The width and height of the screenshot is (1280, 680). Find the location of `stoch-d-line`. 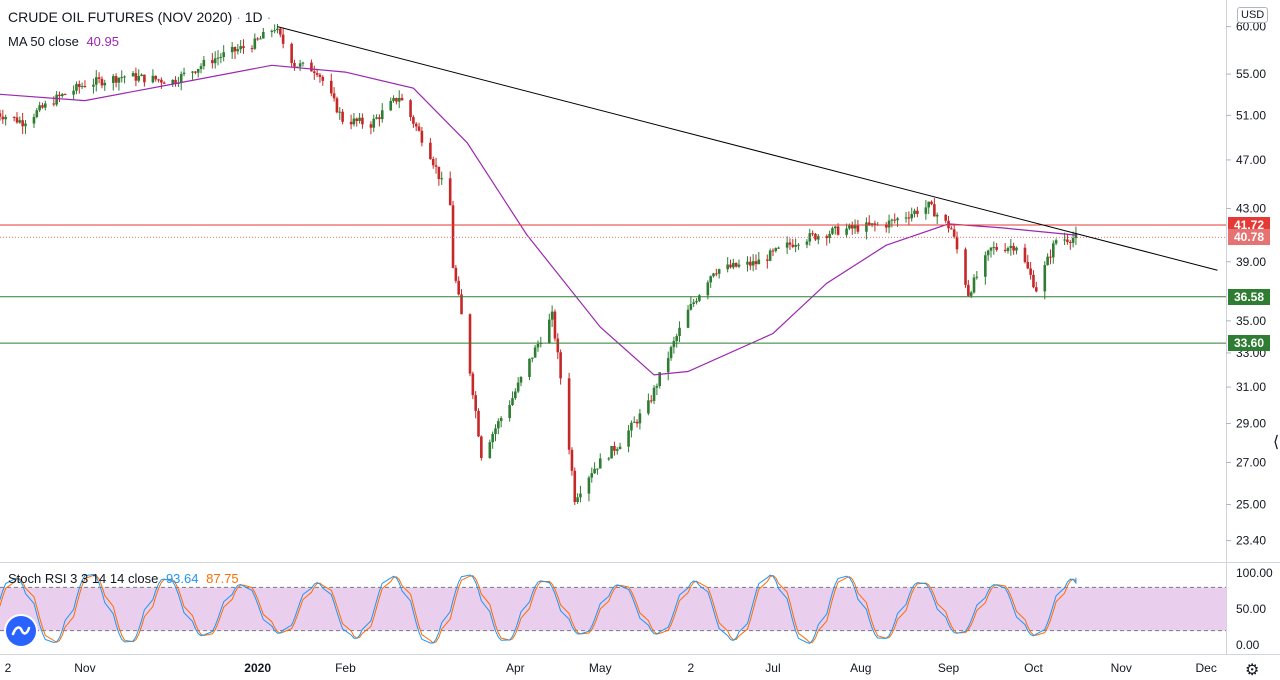

stoch-d-line is located at coordinates (538, 609).